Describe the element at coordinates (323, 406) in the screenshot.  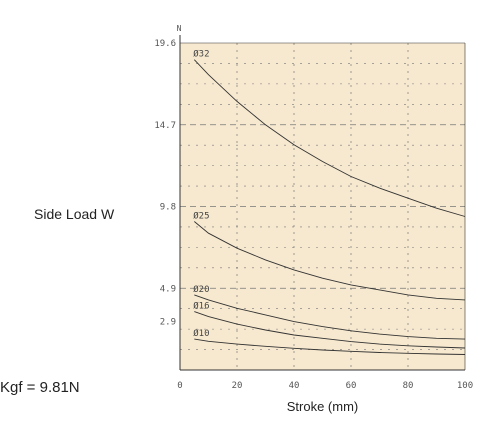
I see `x-axis-label: Stroke (mm)` at that location.